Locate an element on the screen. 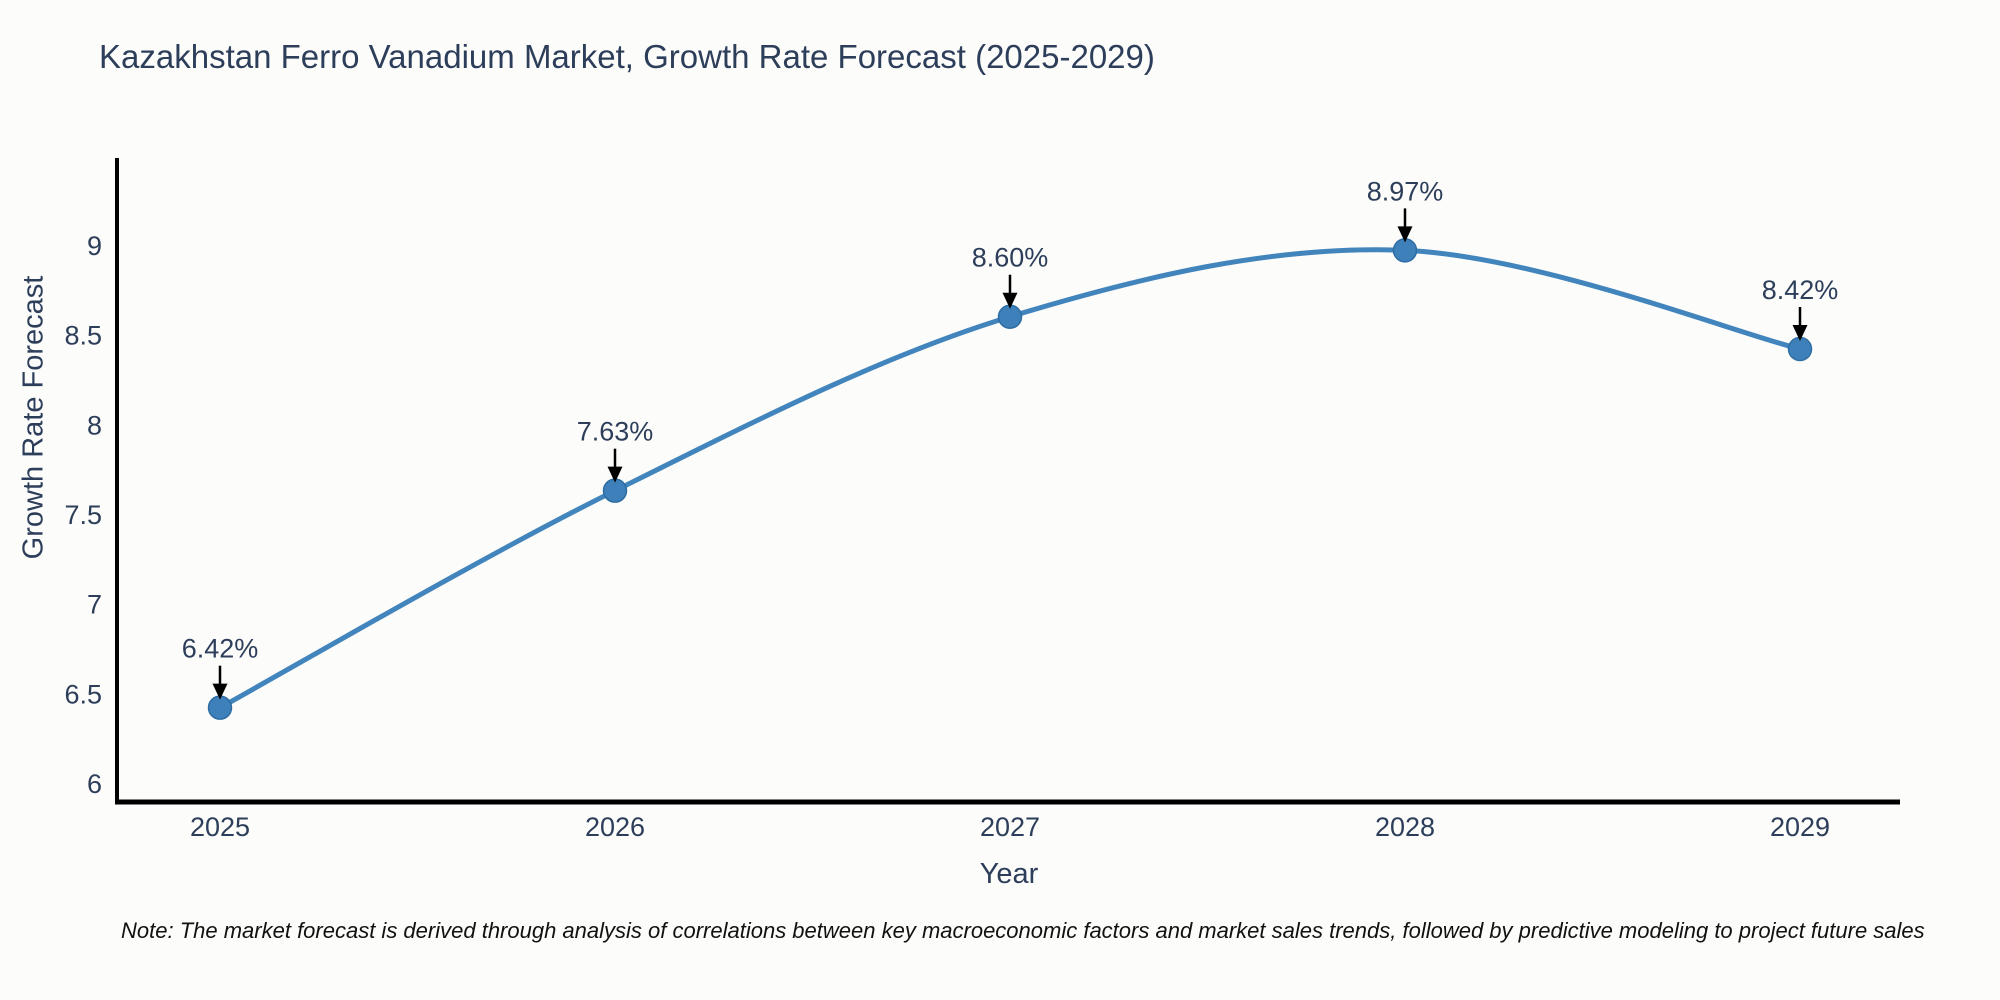 This screenshot has height=1000, width=2000. x-tick-label: 2025 is located at coordinates (220, 827).